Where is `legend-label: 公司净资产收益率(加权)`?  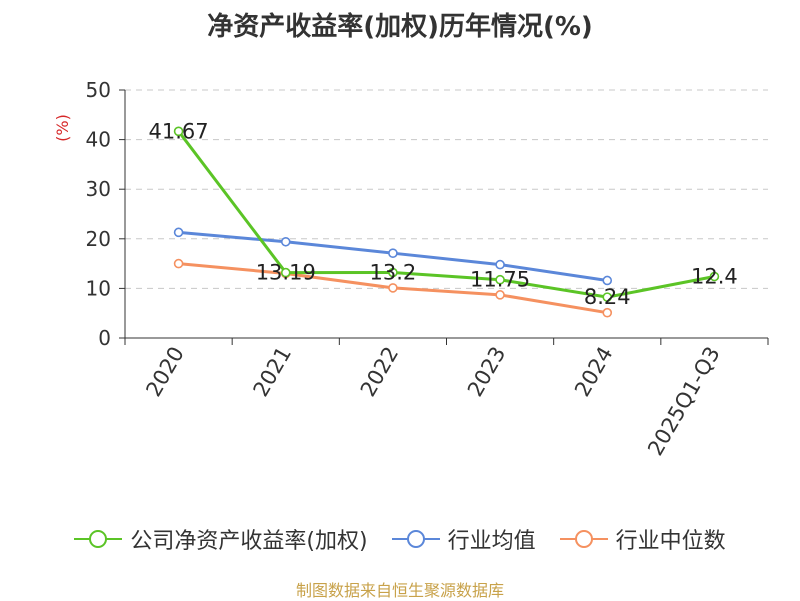 legend-label: 公司净资产收益率(加权) is located at coordinates (249, 541).